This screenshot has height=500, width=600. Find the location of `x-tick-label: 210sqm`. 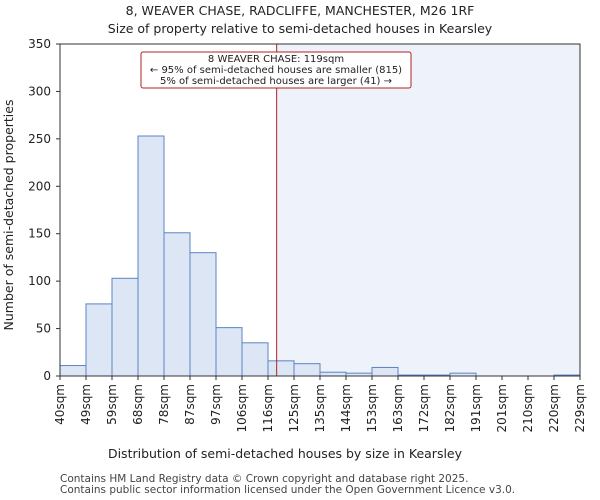

x-tick-label: 210sqm is located at coordinates (528, 408).